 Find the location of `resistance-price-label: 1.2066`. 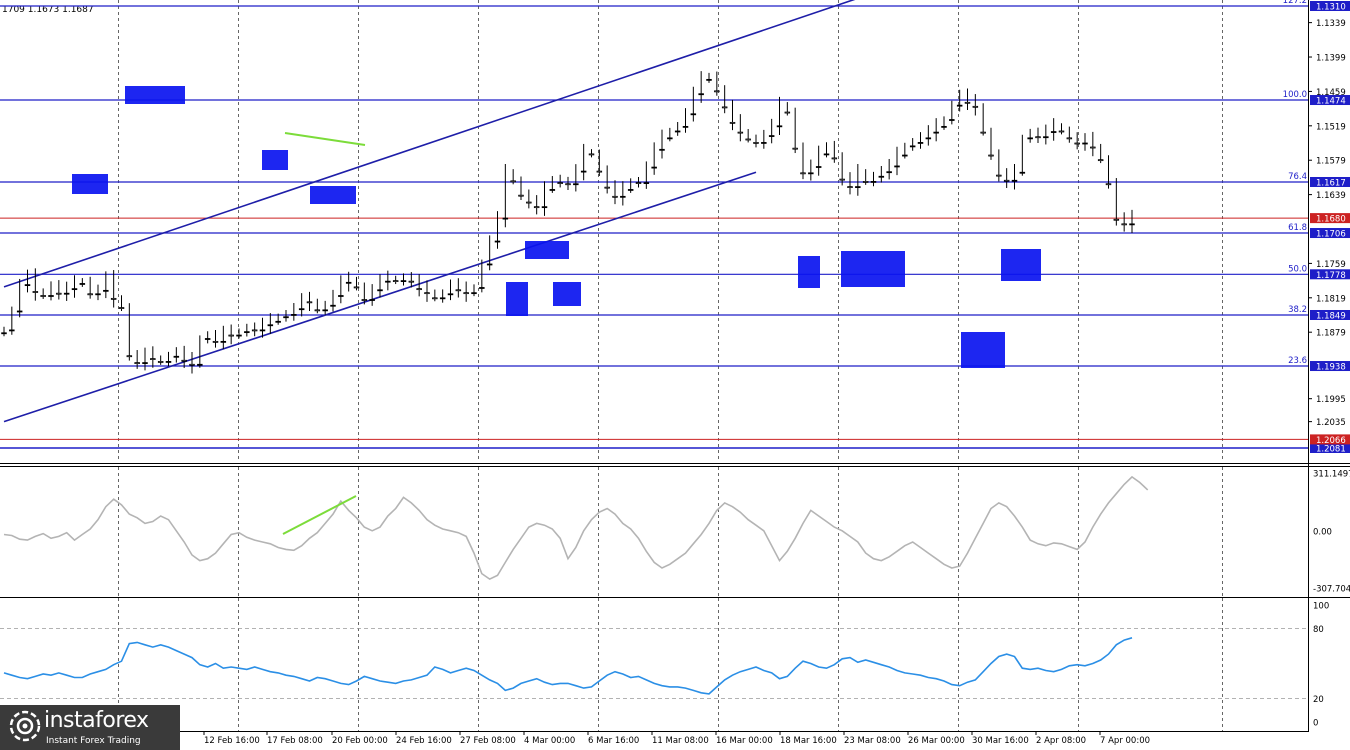

resistance-price-label: 1.2066 is located at coordinates (1331, 441).